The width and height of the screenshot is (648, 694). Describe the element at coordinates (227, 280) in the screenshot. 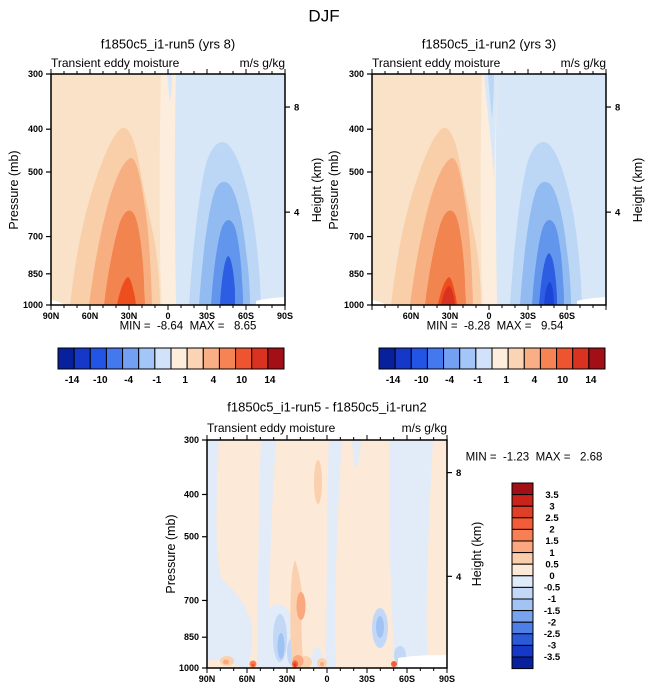

I see `cool-contour-core` at that location.